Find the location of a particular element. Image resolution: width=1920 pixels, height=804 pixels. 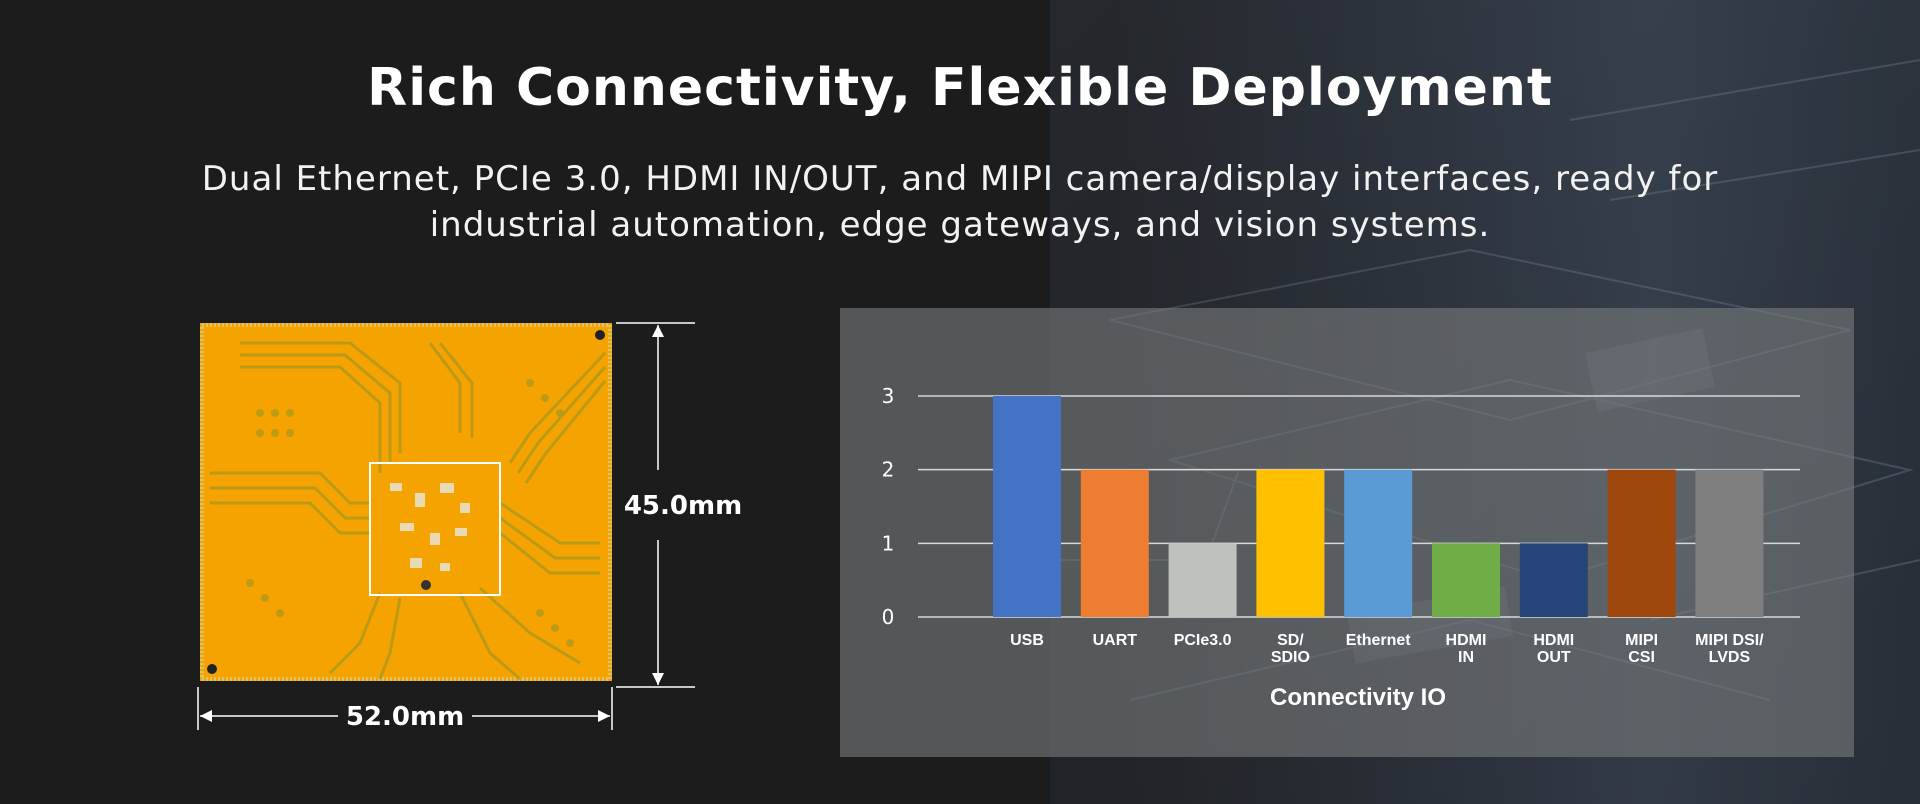

board-image is located at coordinates (406, 502).